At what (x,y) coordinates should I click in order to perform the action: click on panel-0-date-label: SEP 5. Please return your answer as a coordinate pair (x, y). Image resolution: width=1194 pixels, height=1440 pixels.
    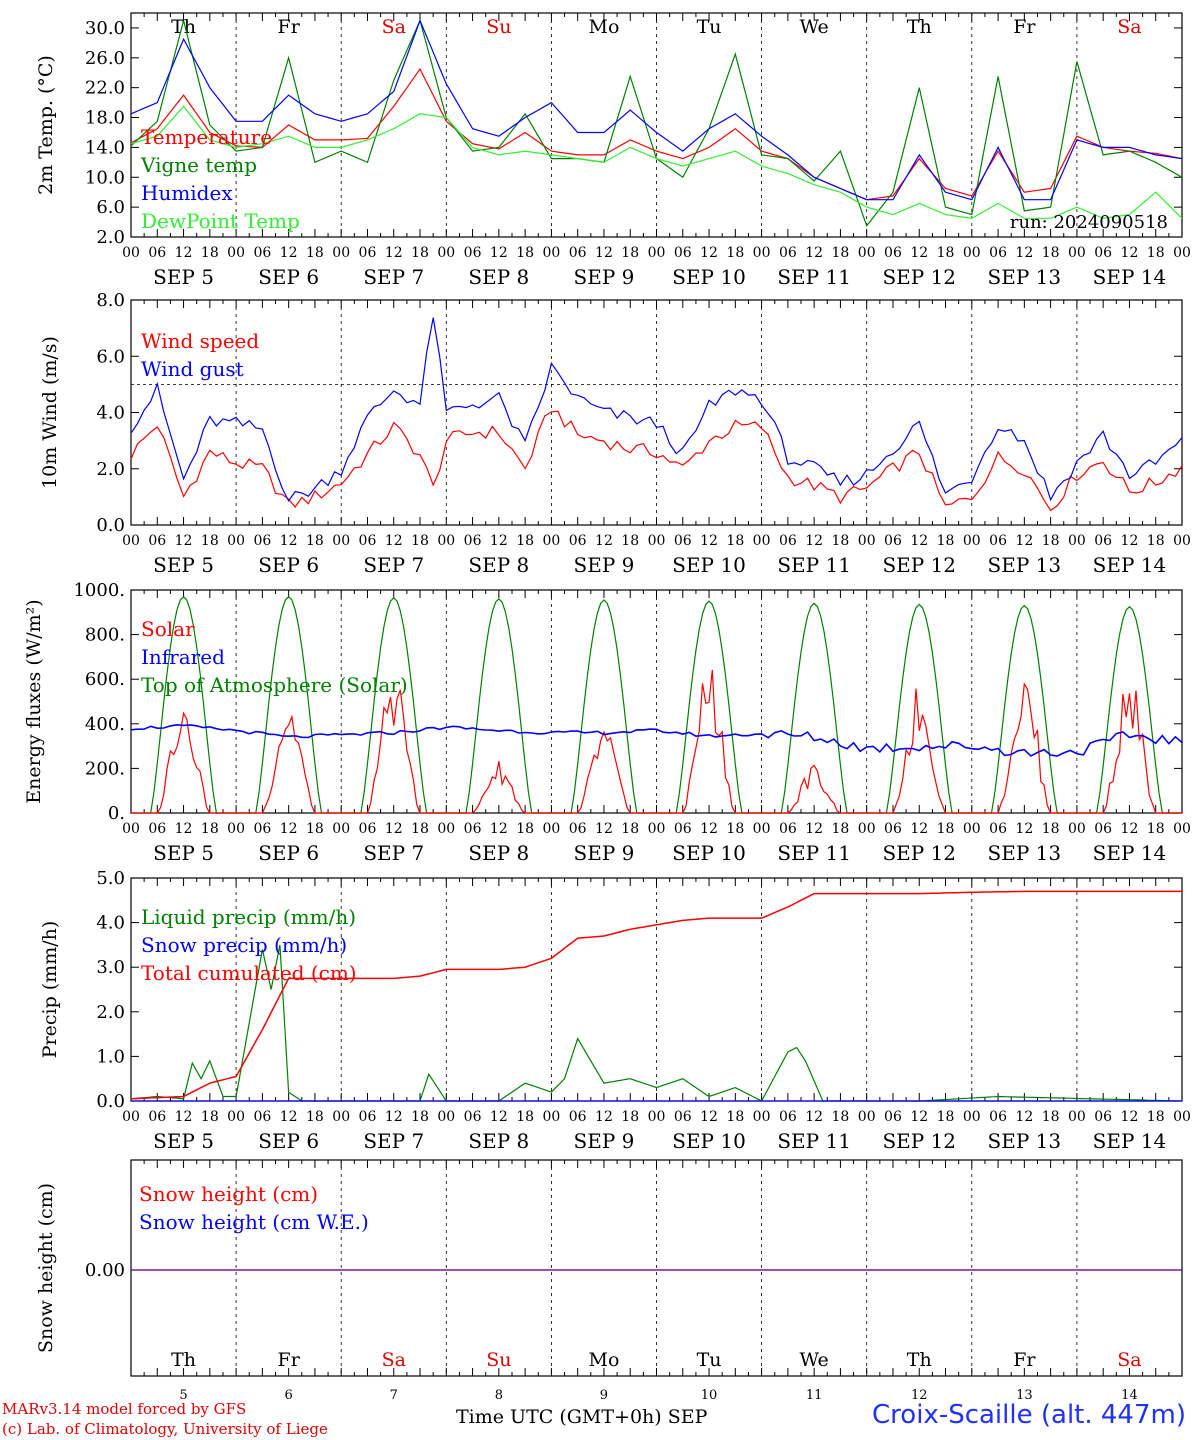
    Looking at the image, I should click on (183, 277).